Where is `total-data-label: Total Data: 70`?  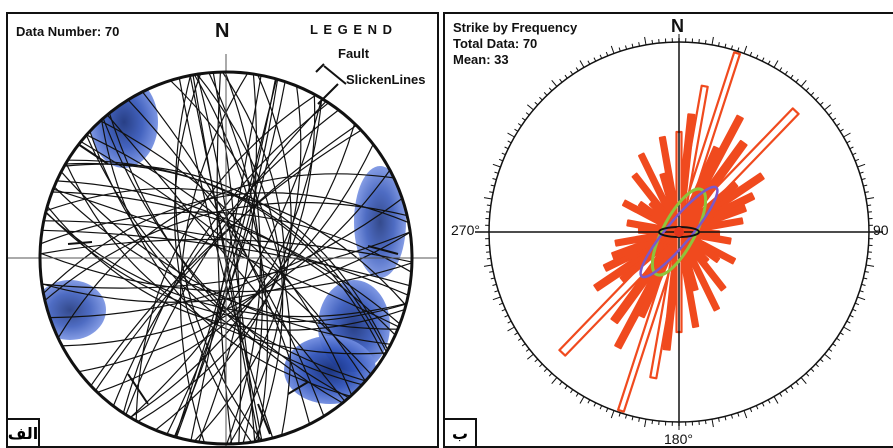
total-data-label: Total Data: 70 is located at coordinates (495, 43).